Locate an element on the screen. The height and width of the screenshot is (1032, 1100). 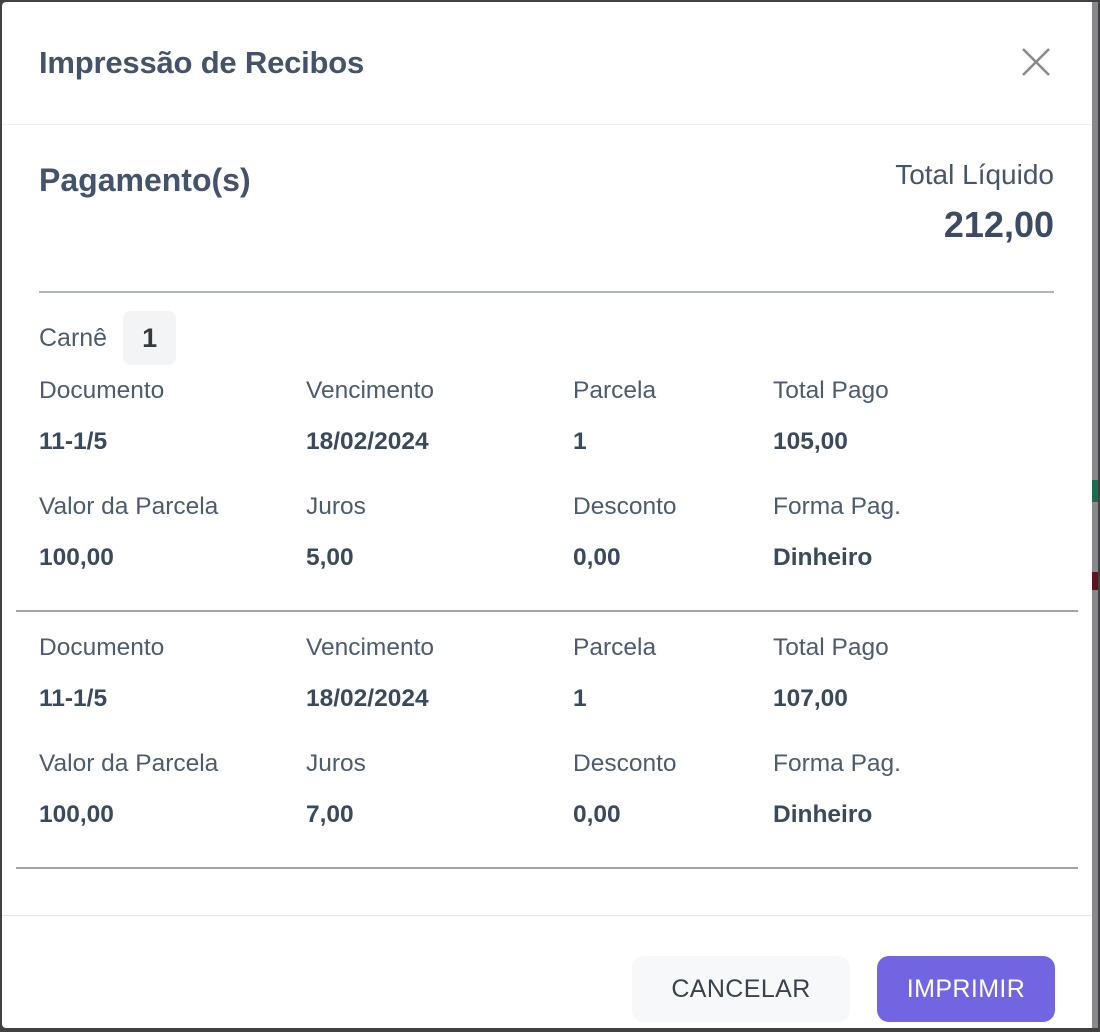
field-value: 5,00 is located at coordinates (330, 557).